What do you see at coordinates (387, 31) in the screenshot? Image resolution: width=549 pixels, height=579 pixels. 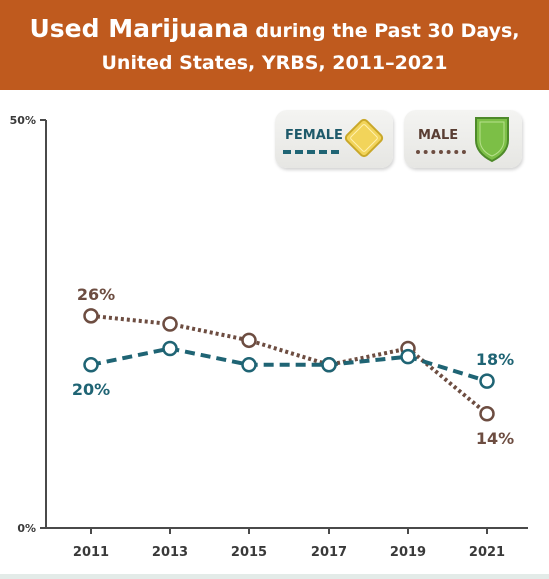 I see `title-rest-text: during the Past 30 Days,` at bounding box center [387, 31].